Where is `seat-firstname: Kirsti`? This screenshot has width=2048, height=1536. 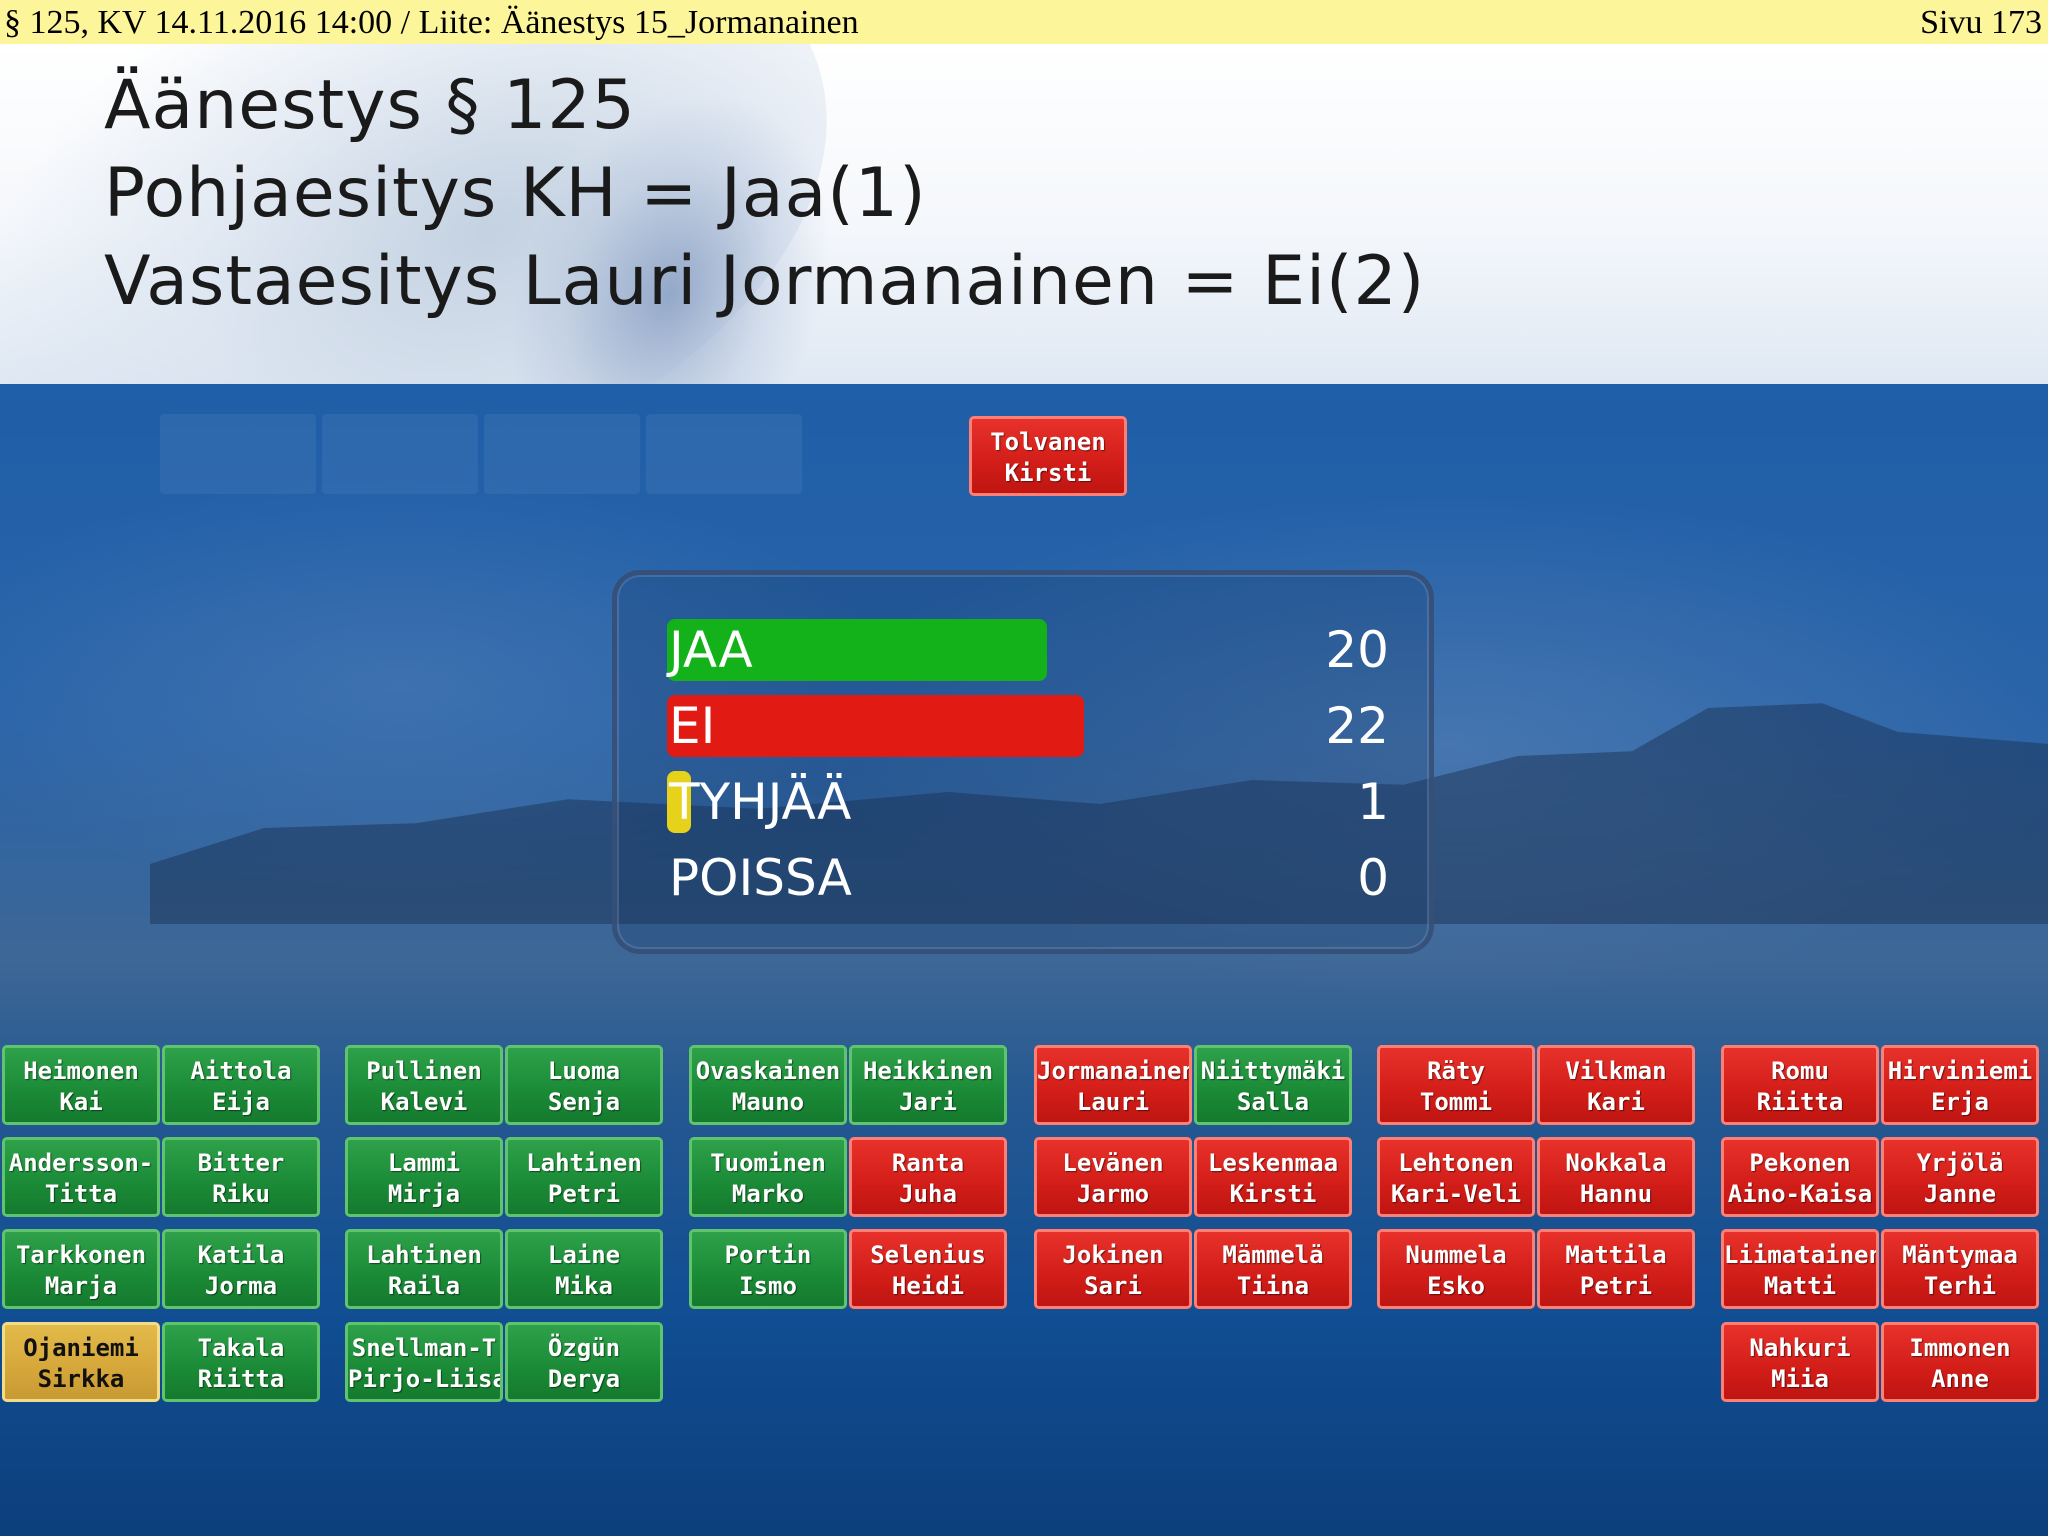 seat-firstname: Kirsti is located at coordinates (1273, 1194).